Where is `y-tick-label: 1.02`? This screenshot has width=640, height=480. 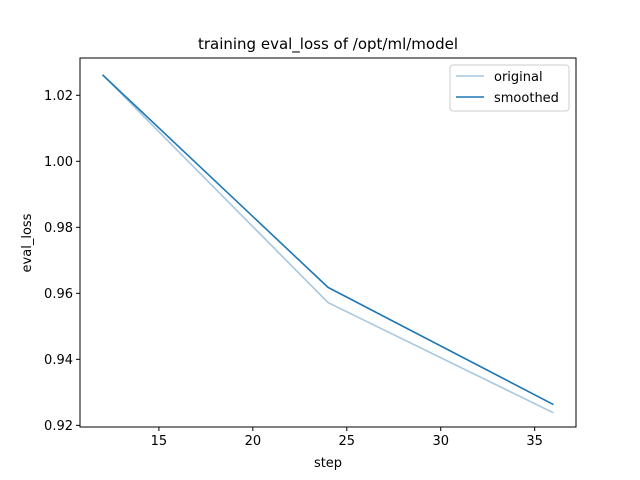 y-tick-label: 1.02 is located at coordinates (58, 96).